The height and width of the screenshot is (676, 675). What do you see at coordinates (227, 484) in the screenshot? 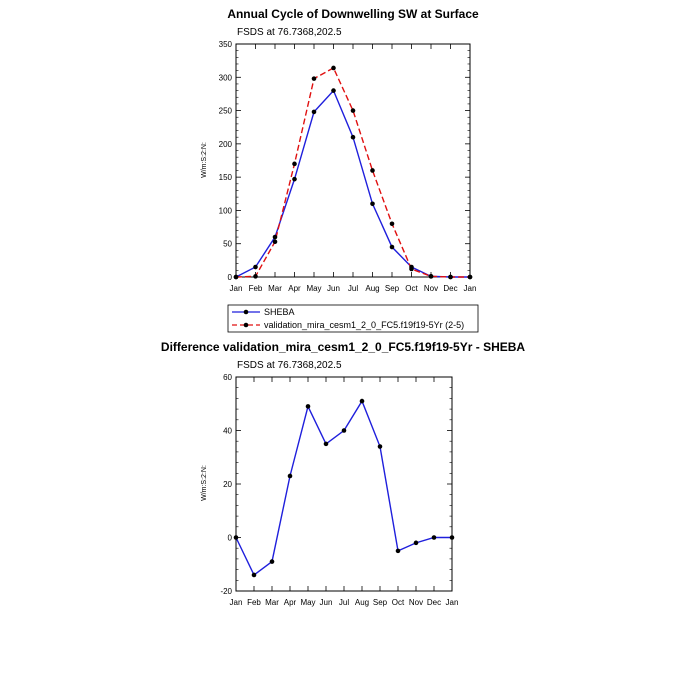
I see `y-tick-label: 20` at bounding box center [227, 484].